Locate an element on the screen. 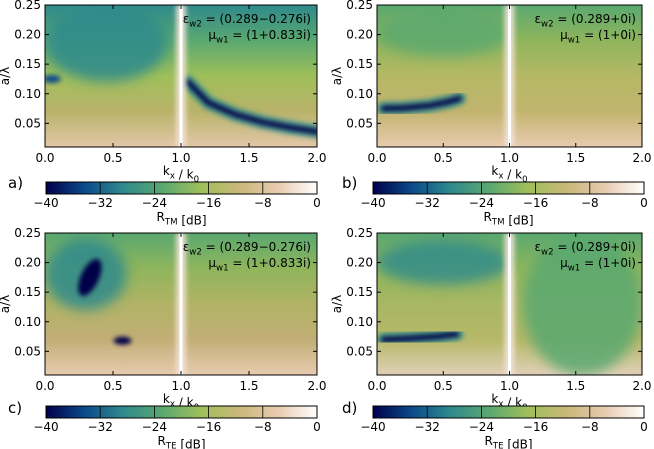 This screenshot has height=449, width=654. annotation-epsilon: εw2 = (0.289+0i) is located at coordinates (585, 249).